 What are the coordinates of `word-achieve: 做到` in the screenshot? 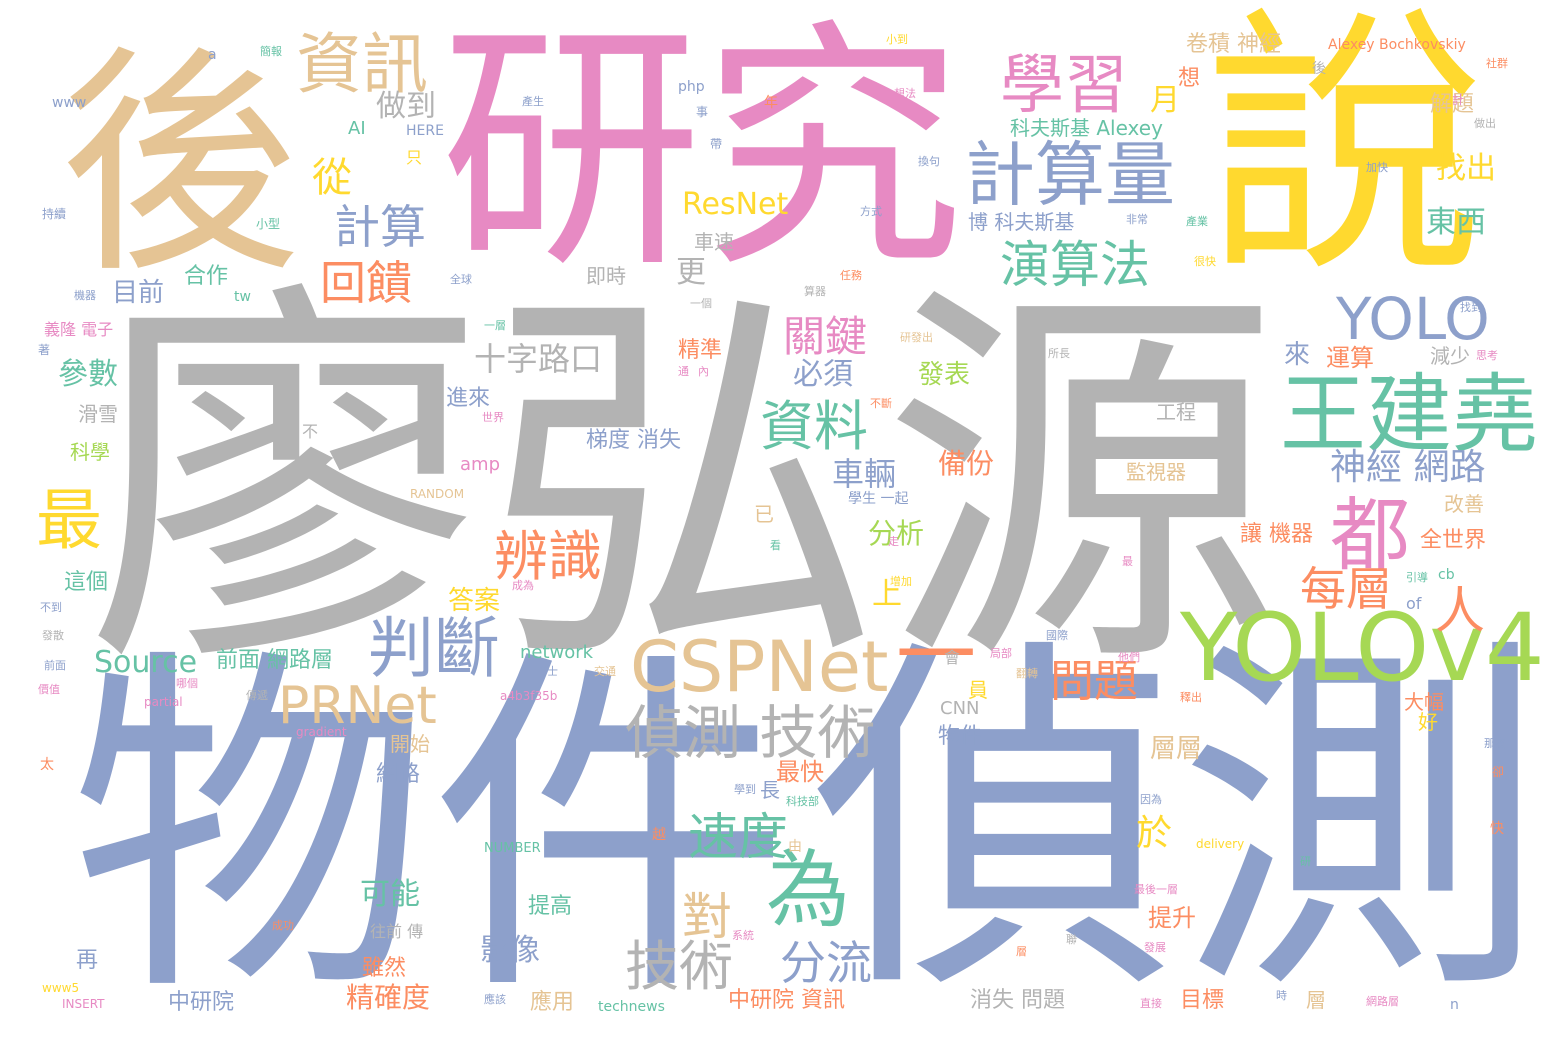 It's located at (406, 106).